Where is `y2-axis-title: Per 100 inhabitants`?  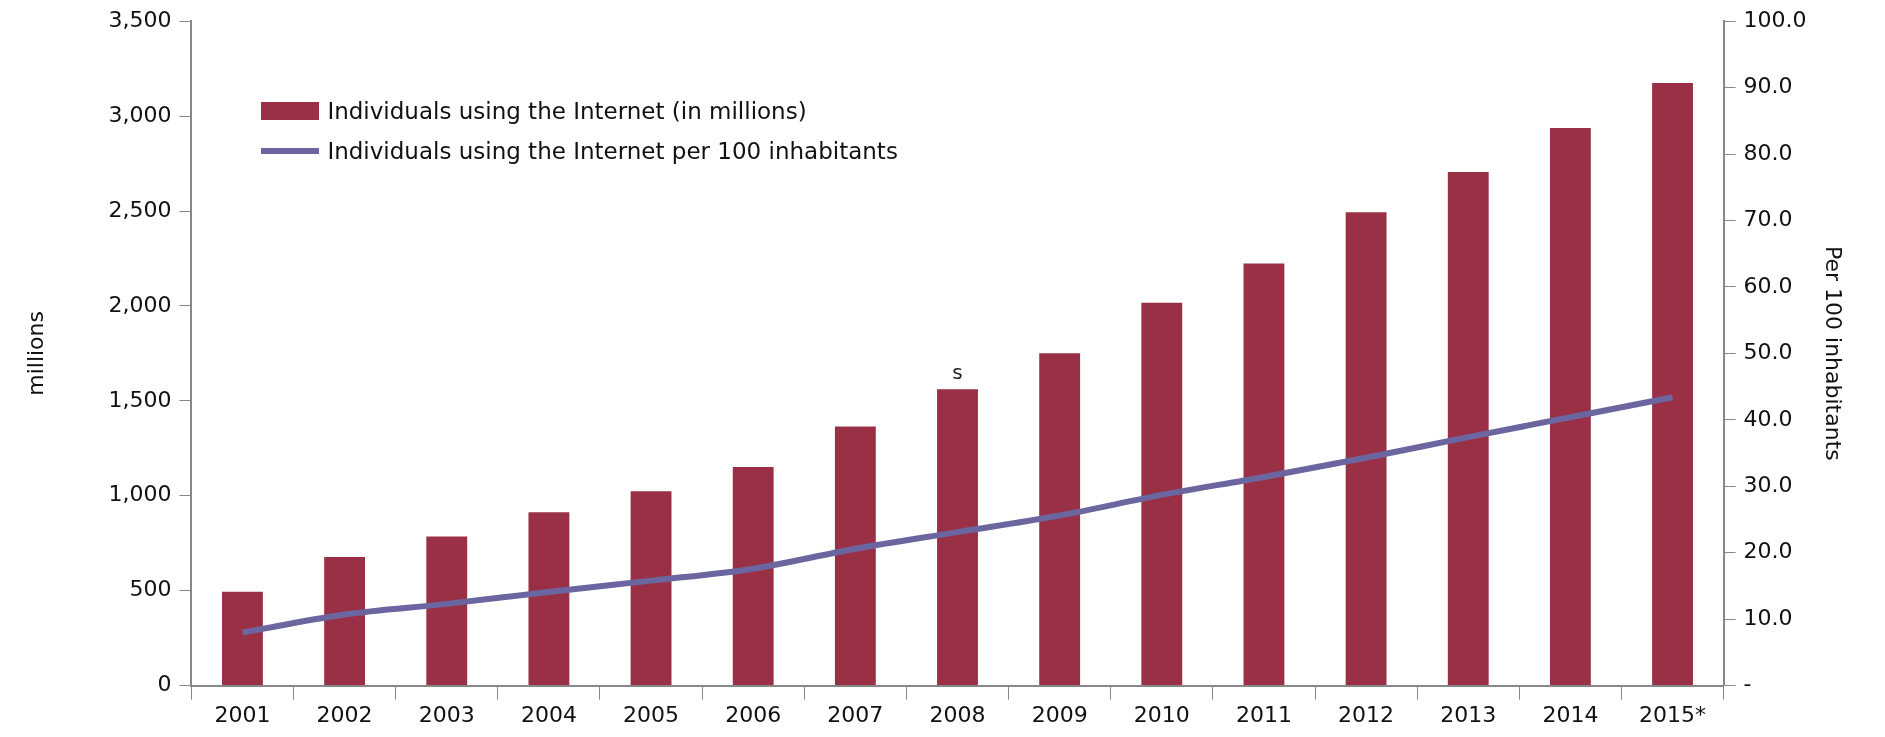
y2-axis-title: Per 100 inhabitants is located at coordinates (1834, 353).